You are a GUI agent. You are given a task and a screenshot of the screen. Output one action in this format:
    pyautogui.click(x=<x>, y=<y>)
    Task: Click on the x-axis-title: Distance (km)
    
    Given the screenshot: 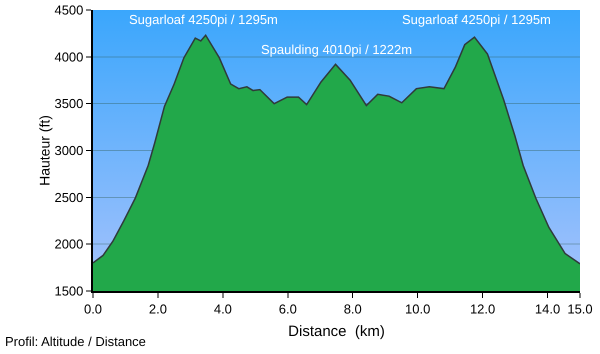 What is the action you would take?
    pyautogui.click(x=336, y=331)
    